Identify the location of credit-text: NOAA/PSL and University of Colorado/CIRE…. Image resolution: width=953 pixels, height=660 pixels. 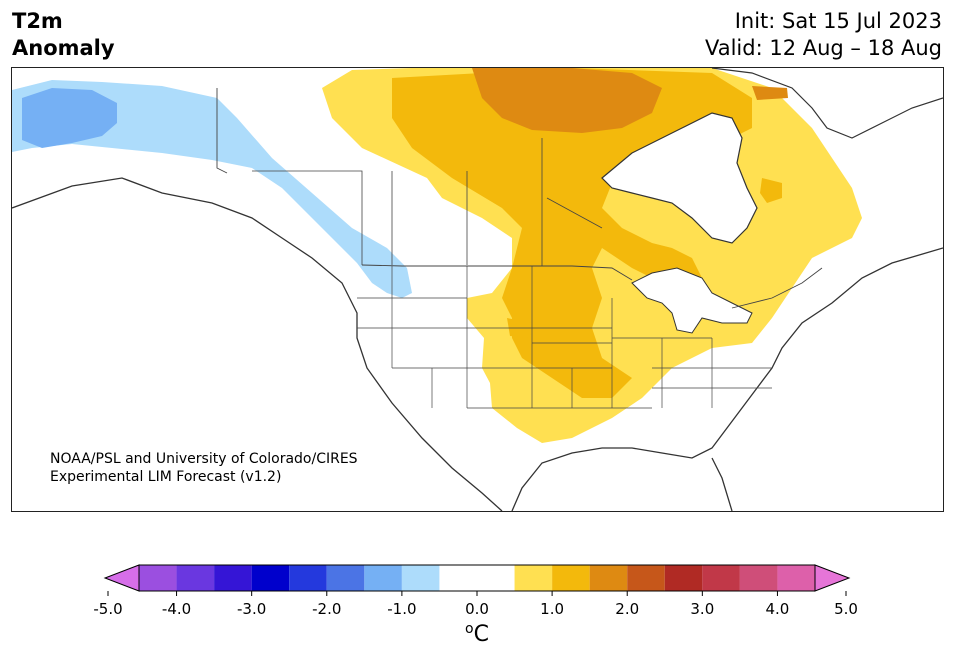
(204, 468).